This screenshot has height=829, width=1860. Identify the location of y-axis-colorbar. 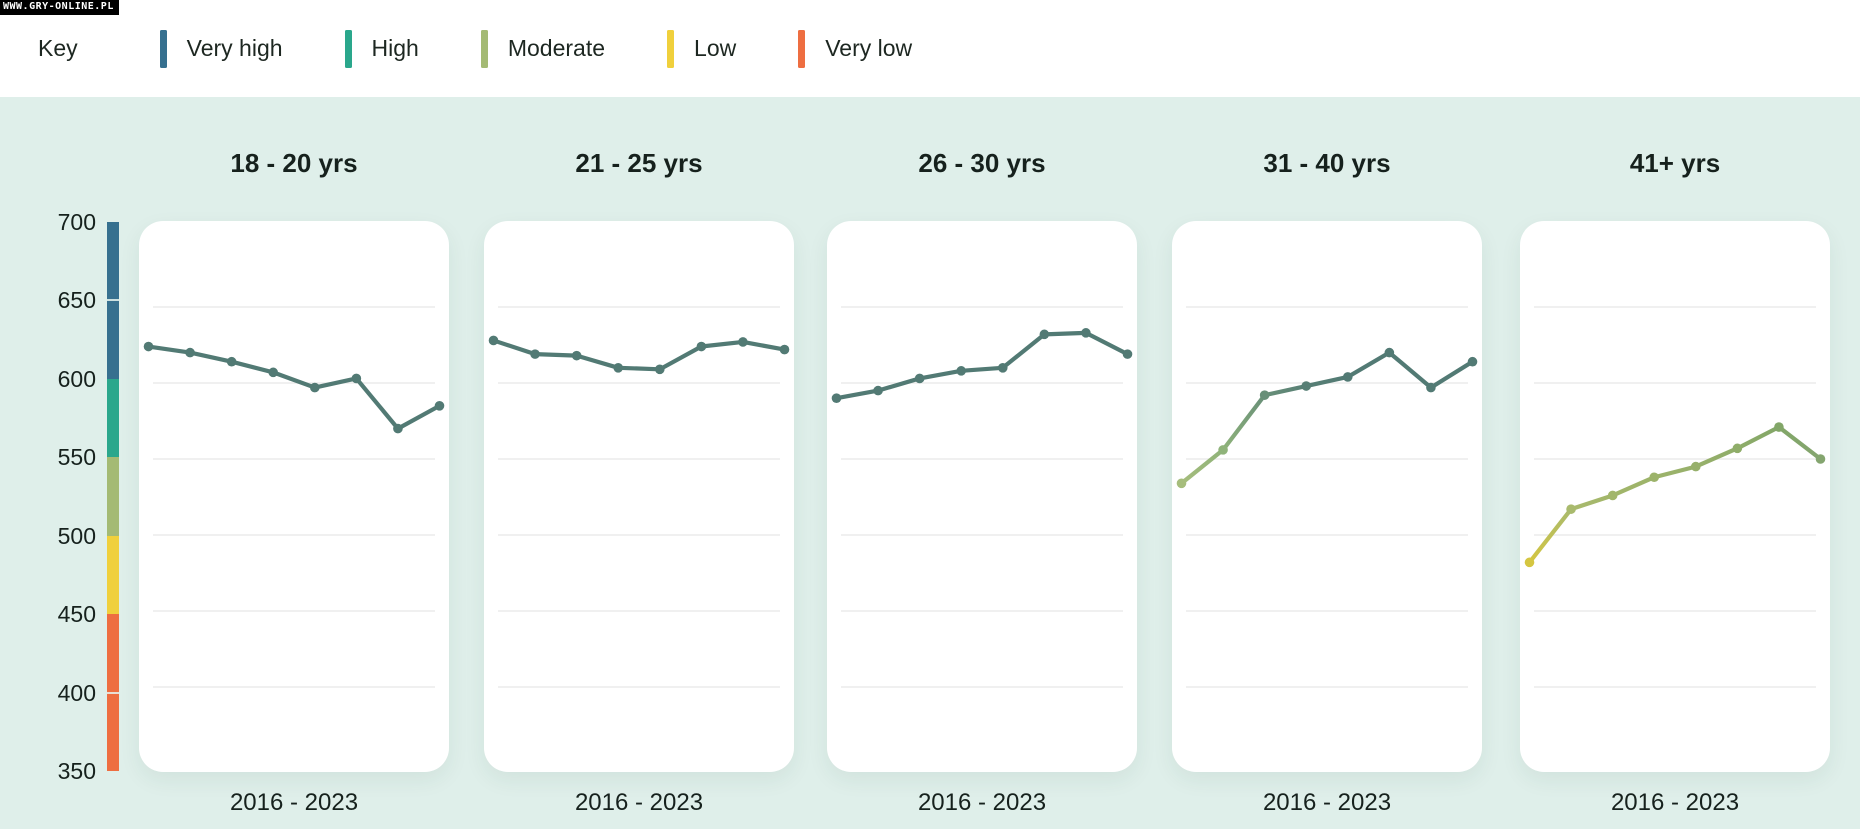
(113, 496).